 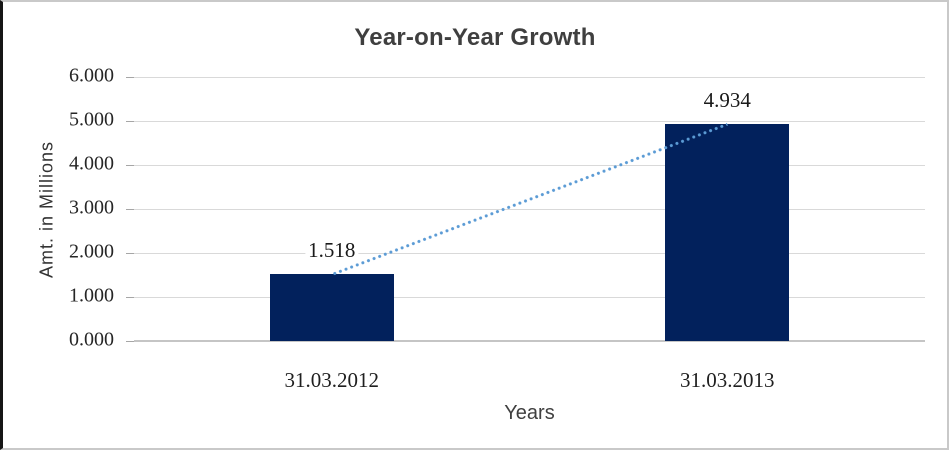 What do you see at coordinates (91, 339) in the screenshot?
I see `y-tick-label: 0.000` at bounding box center [91, 339].